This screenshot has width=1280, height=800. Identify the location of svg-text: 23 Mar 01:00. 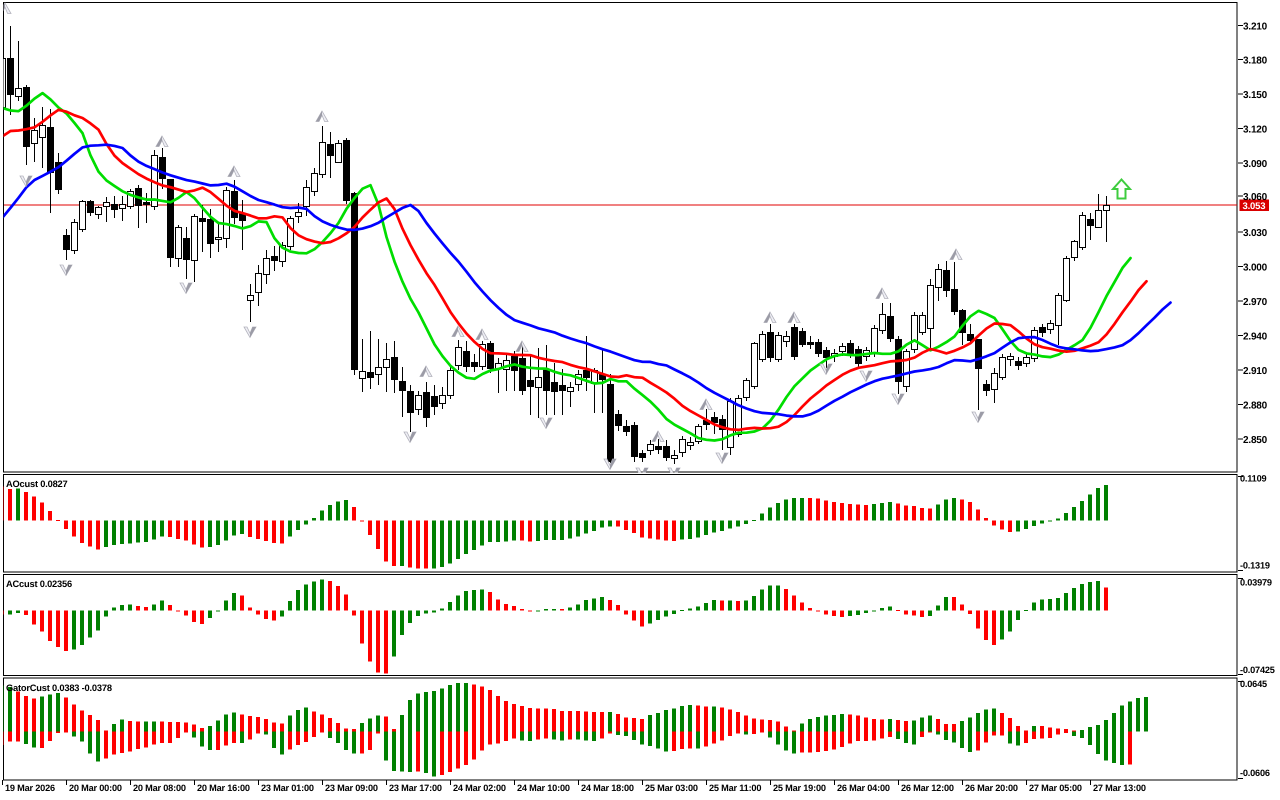
(287, 788).